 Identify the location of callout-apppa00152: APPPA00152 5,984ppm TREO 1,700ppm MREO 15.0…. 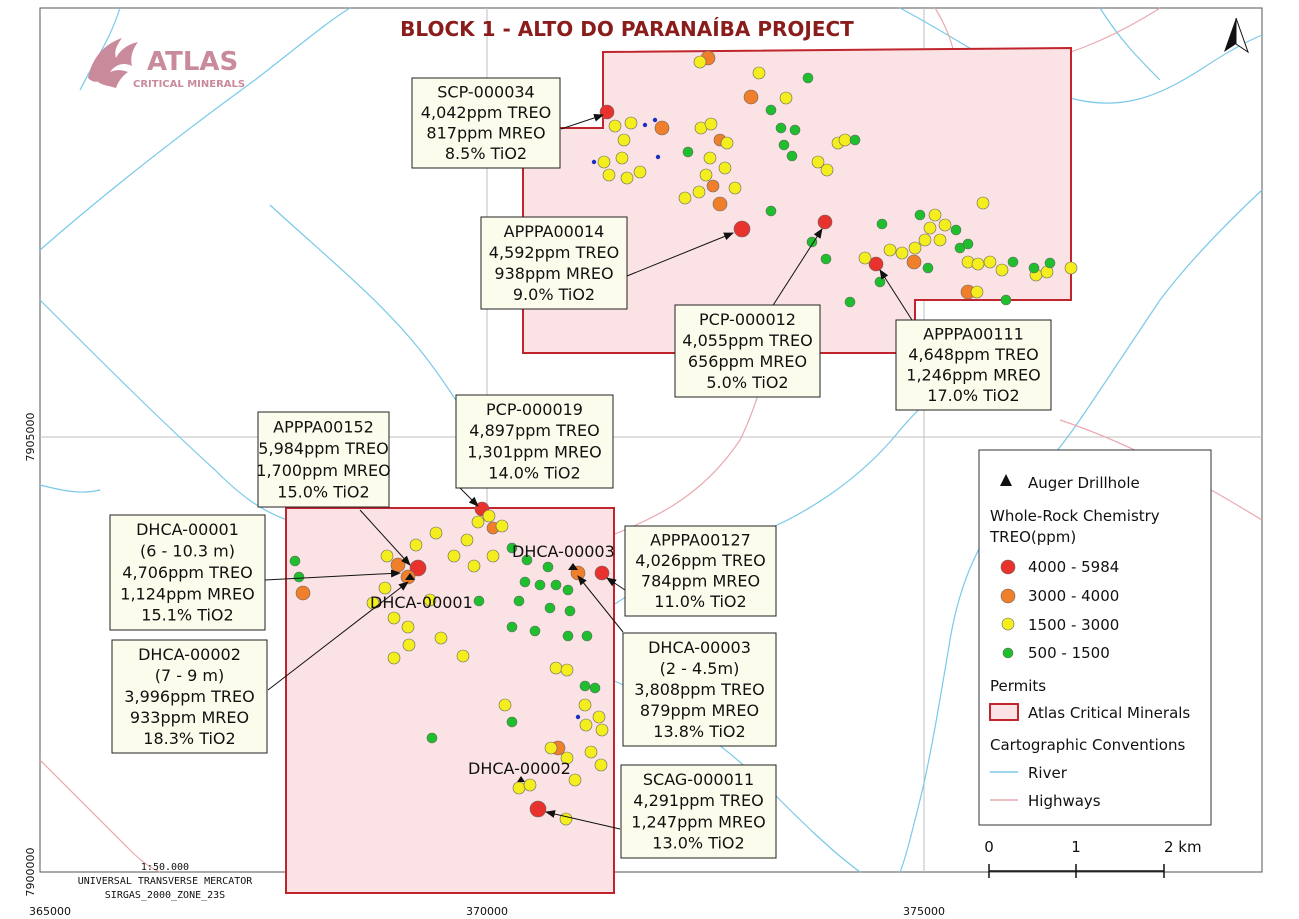
(323, 459).